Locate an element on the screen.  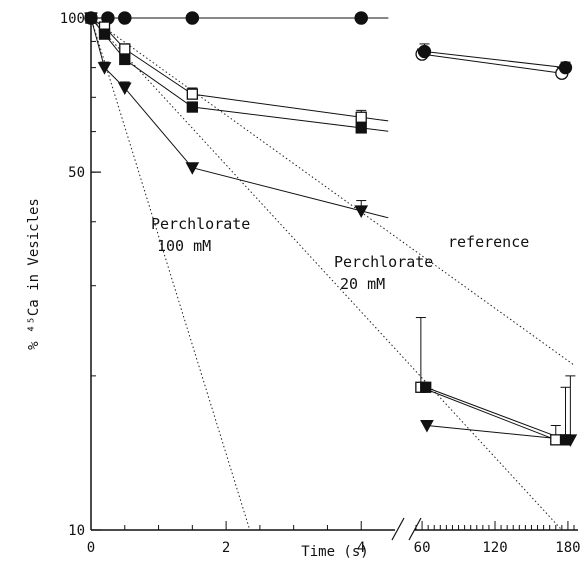
x-axis-title: Time (s) is located at coordinates (334, 552).